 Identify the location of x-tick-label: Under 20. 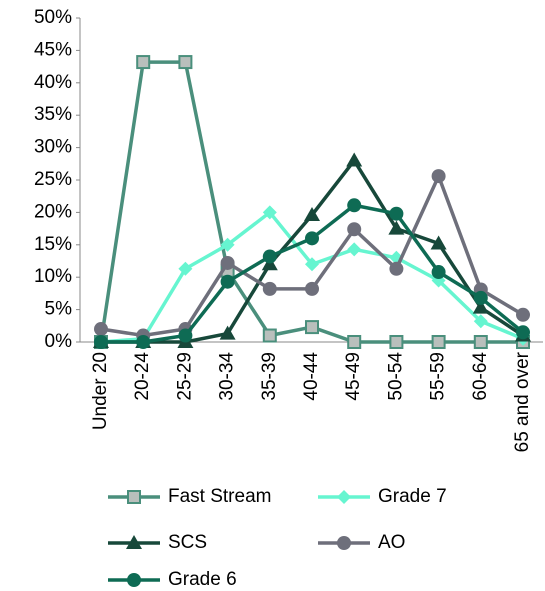
(100, 391).